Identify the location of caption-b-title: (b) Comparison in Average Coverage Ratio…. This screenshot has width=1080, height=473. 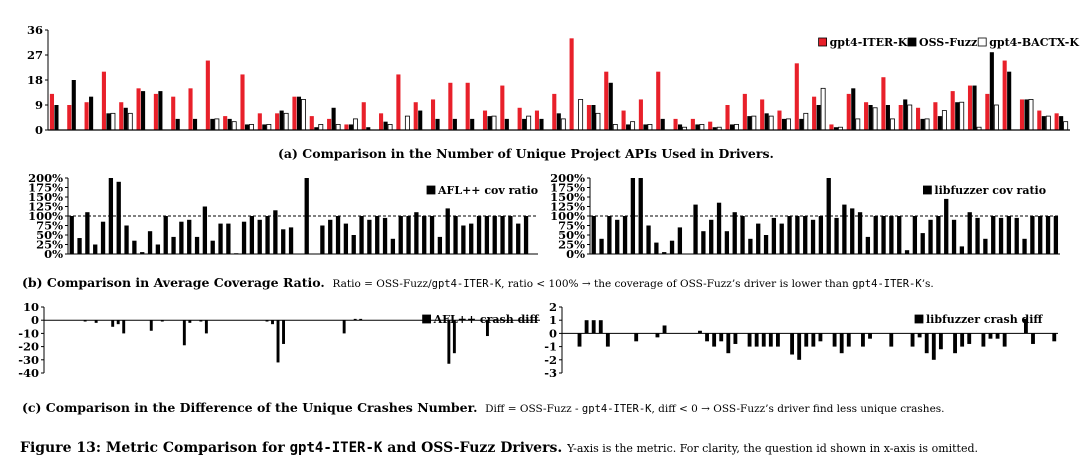
(173, 282).